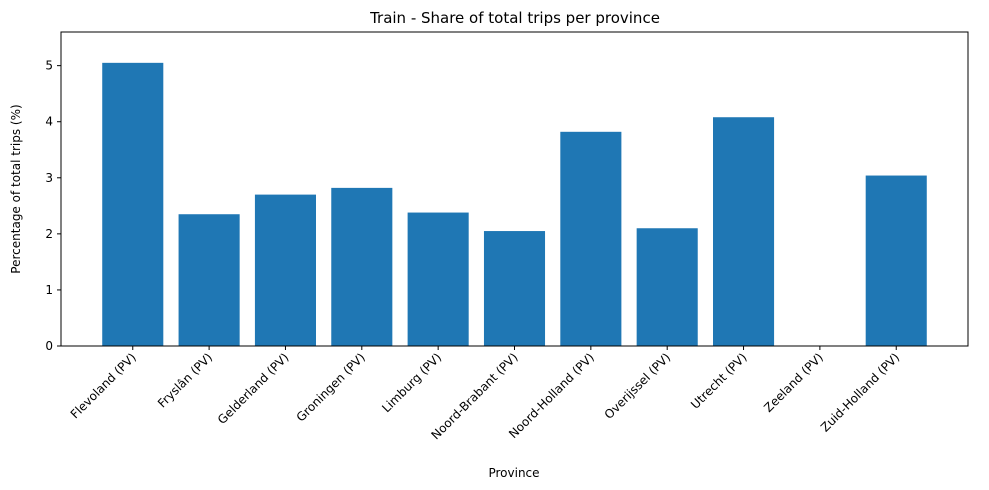 This screenshot has height=490, width=989. What do you see at coordinates (185, 380) in the screenshot?
I see `x-tick-label: Fryslân (PV)` at bounding box center [185, 380].